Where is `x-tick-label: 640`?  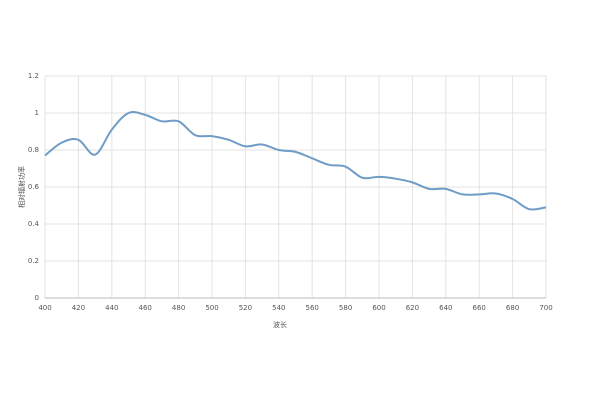 x-tick-label: 640 is located at coordinates (445, 308).